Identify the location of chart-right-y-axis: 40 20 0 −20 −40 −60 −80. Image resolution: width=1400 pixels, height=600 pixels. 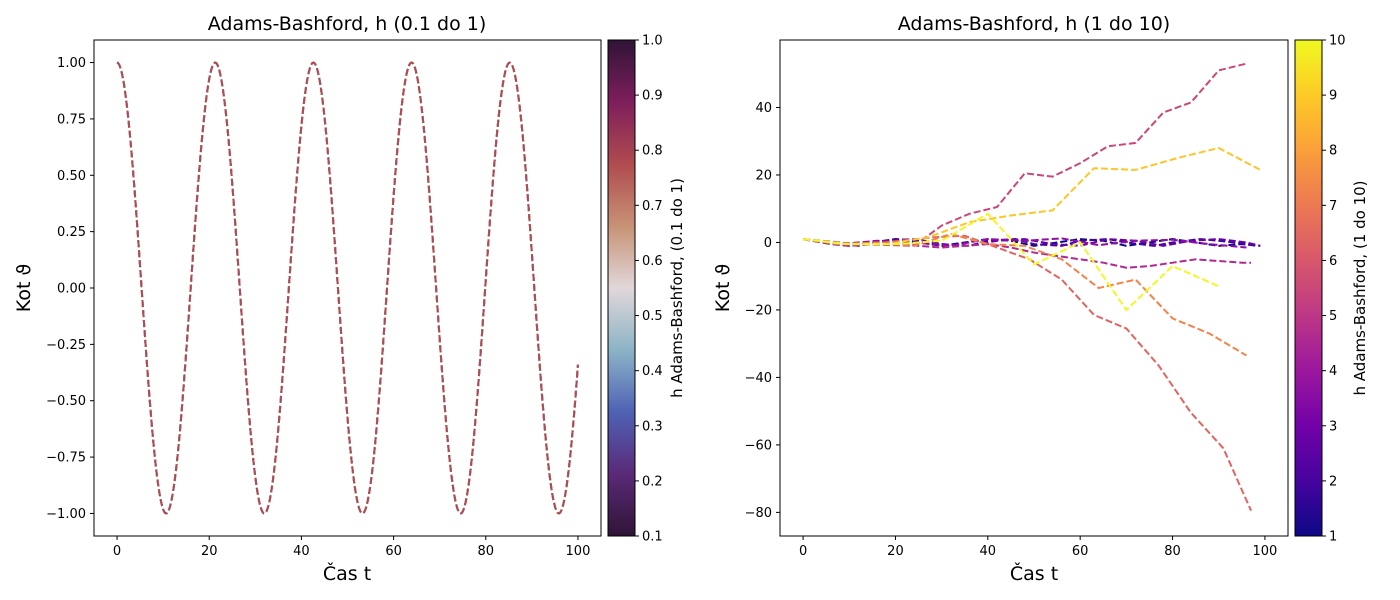
(762, 311).